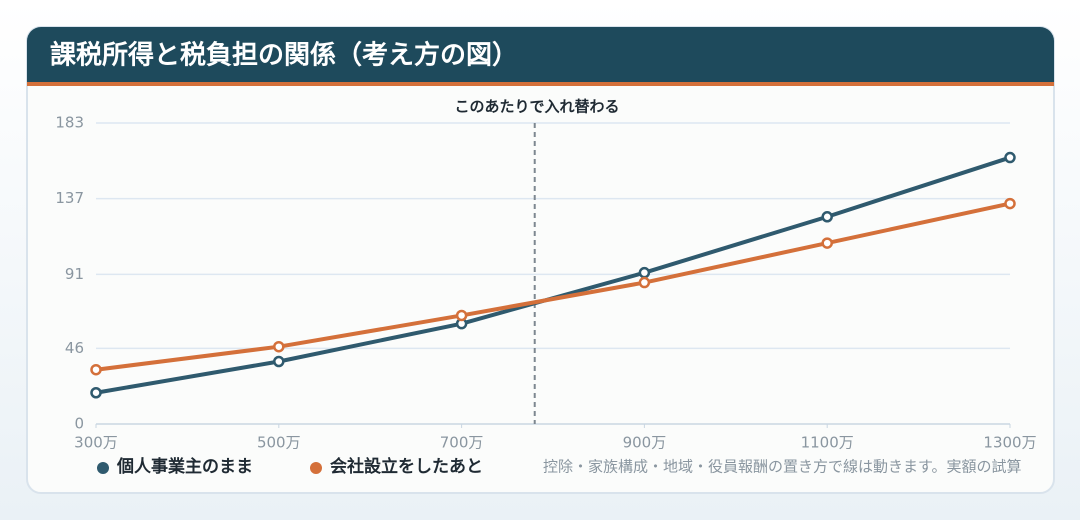  I want to click on x-tick-label: 900万, so click(645, 443).